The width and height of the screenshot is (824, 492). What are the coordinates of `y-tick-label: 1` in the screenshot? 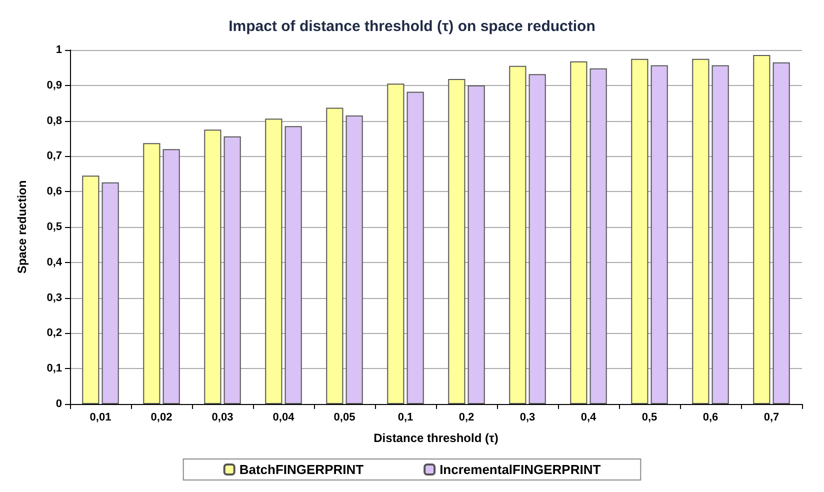 It's located at (59, 50).